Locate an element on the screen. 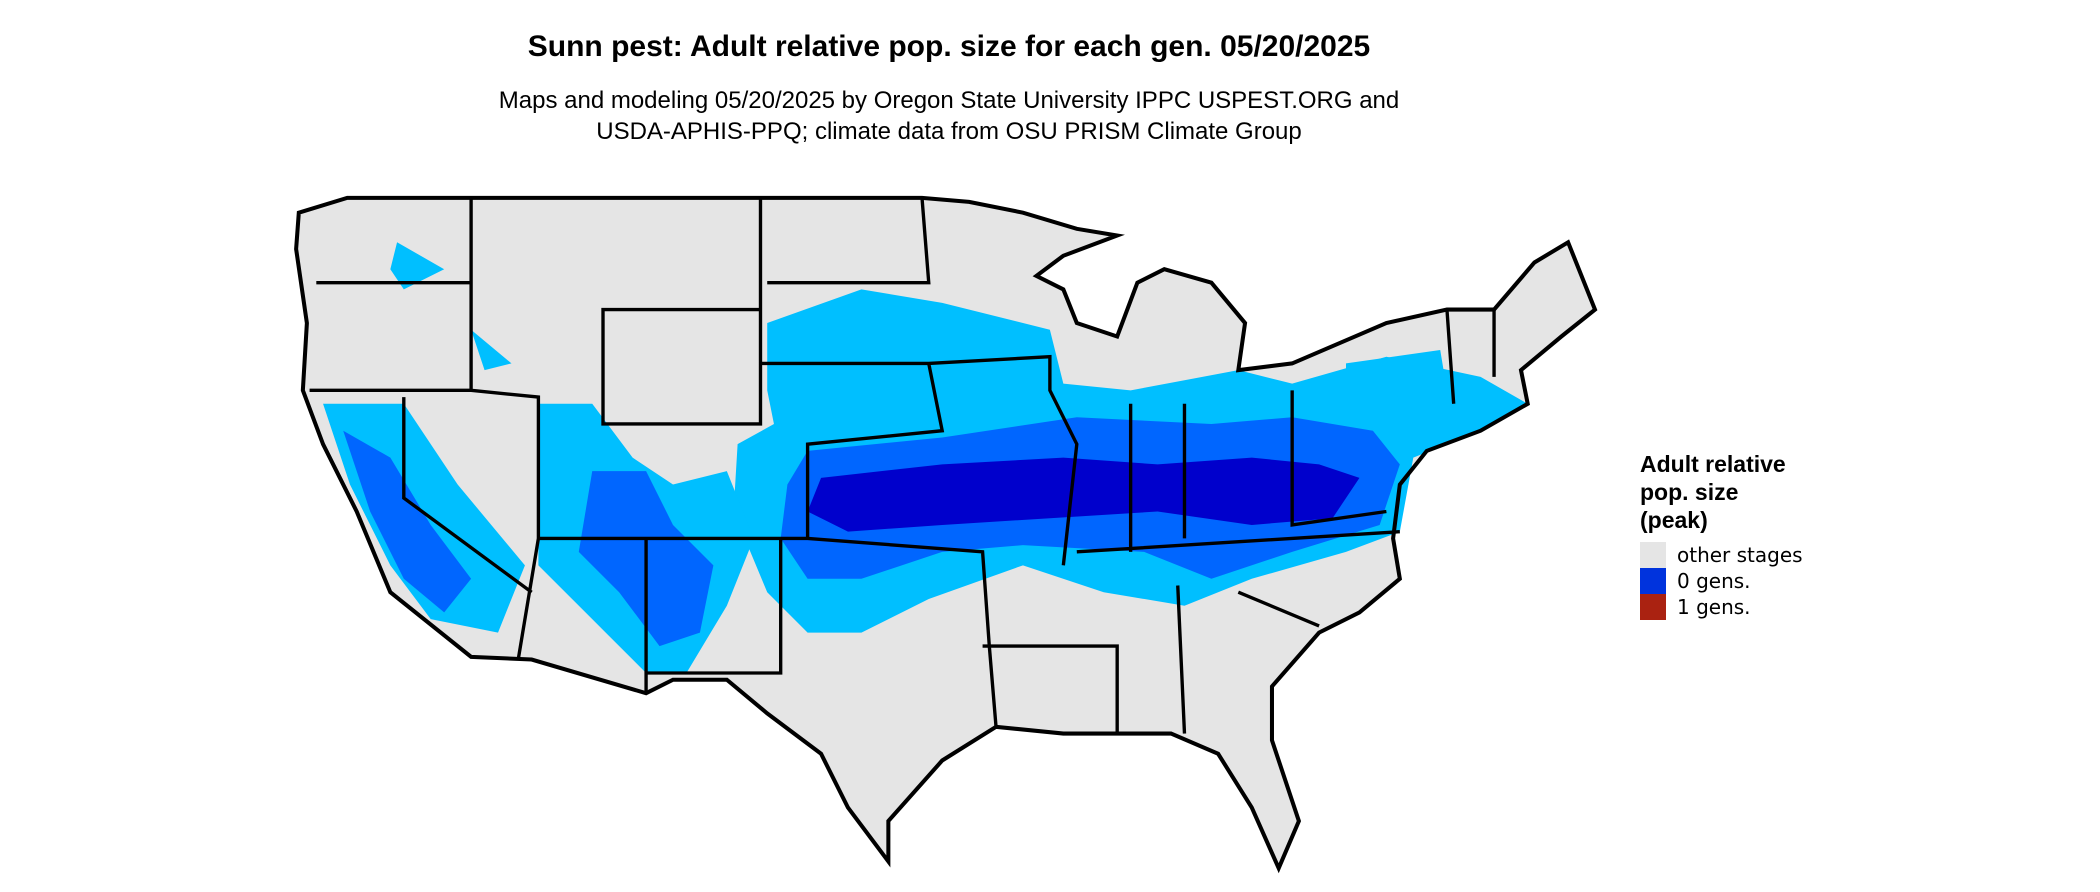  legend-title: Adult relative is located at coordinates (1713, 464).